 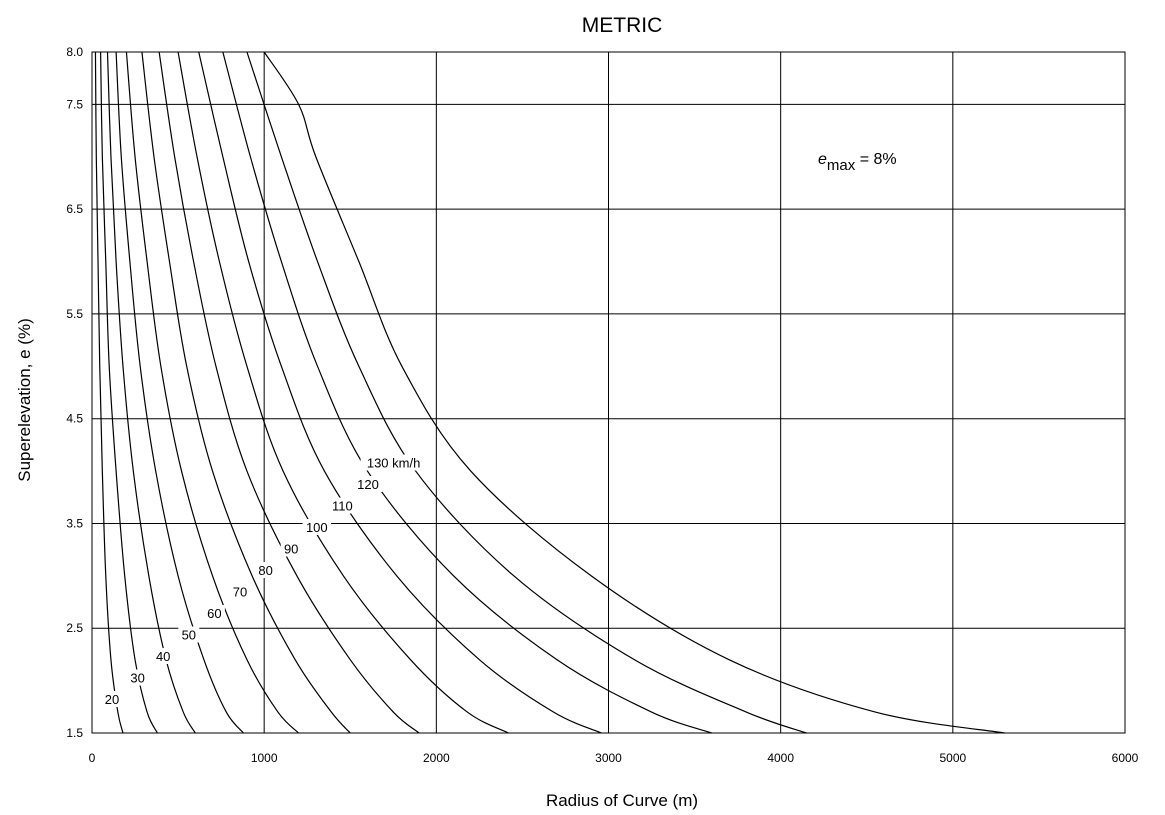 What do you see at coordinates (74, 104) in the screenshot?
I see `y-tick-label: 7.5` at bounding box center [74, 104].